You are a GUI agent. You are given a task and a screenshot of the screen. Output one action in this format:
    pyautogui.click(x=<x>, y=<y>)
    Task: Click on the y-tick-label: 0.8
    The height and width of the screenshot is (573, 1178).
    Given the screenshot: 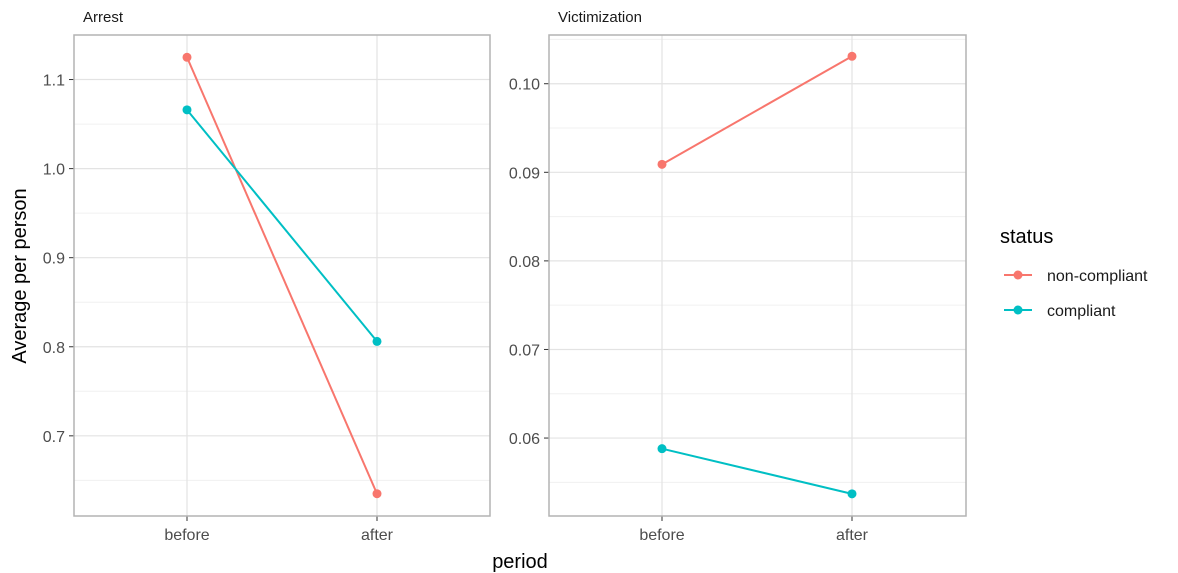 What is the action you would take?
    pyautogui.click(x=54, y=348)
    